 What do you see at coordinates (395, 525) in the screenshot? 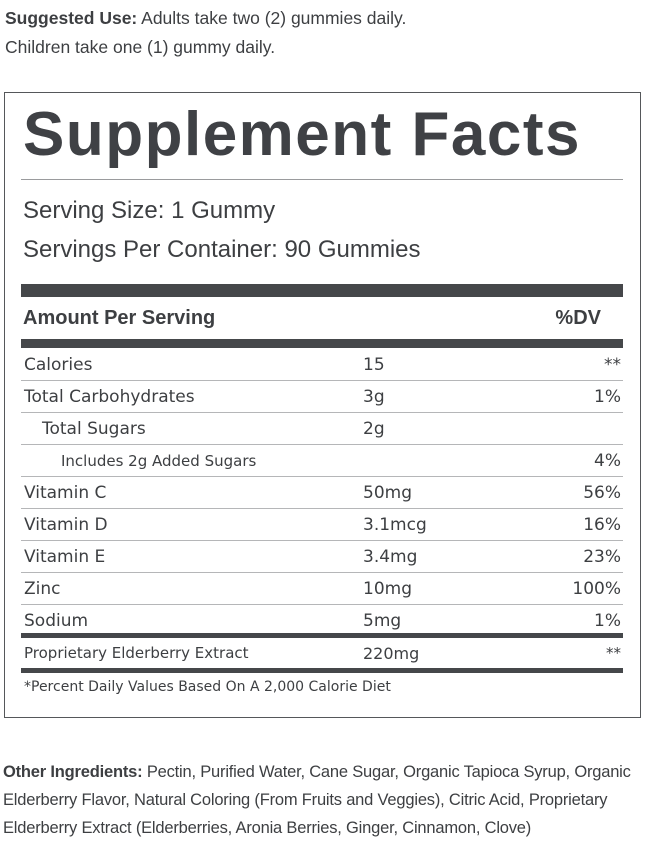
I see `nutrient-amount: 3.1mcg` at bounding box center [395, 525].